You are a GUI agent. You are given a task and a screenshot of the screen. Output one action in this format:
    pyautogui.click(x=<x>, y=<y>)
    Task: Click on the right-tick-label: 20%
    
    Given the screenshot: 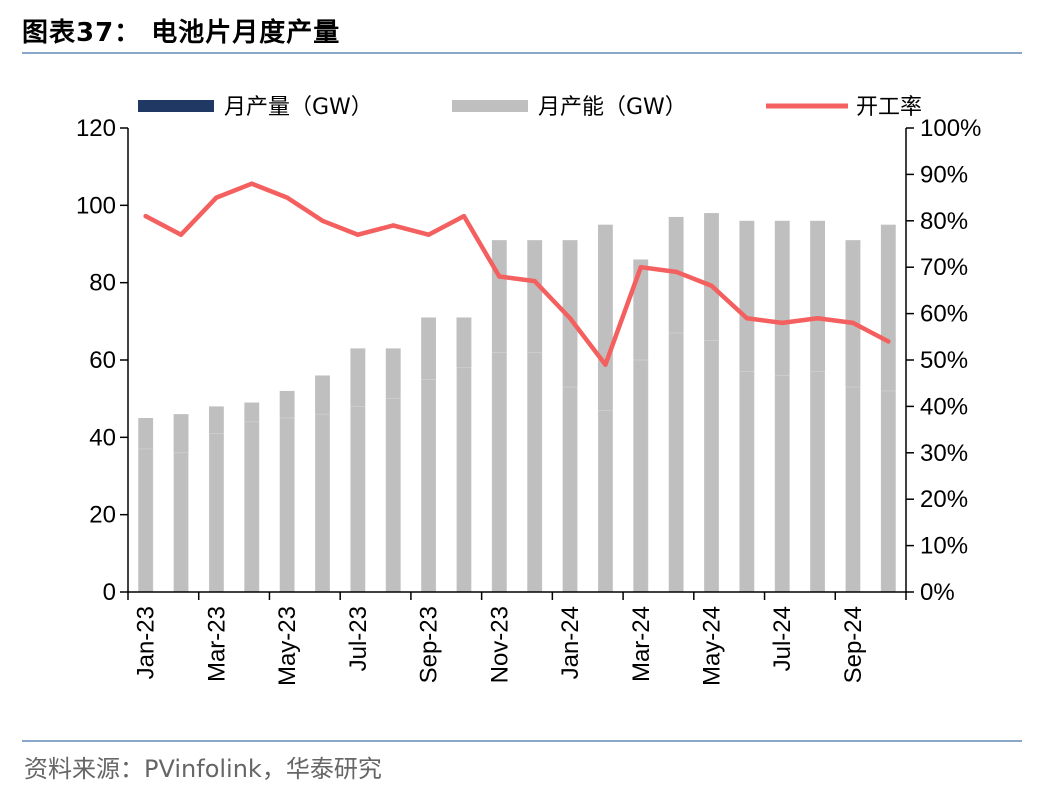 What is the action you would take?
    pyautogui.click(x=944, y=499)
    